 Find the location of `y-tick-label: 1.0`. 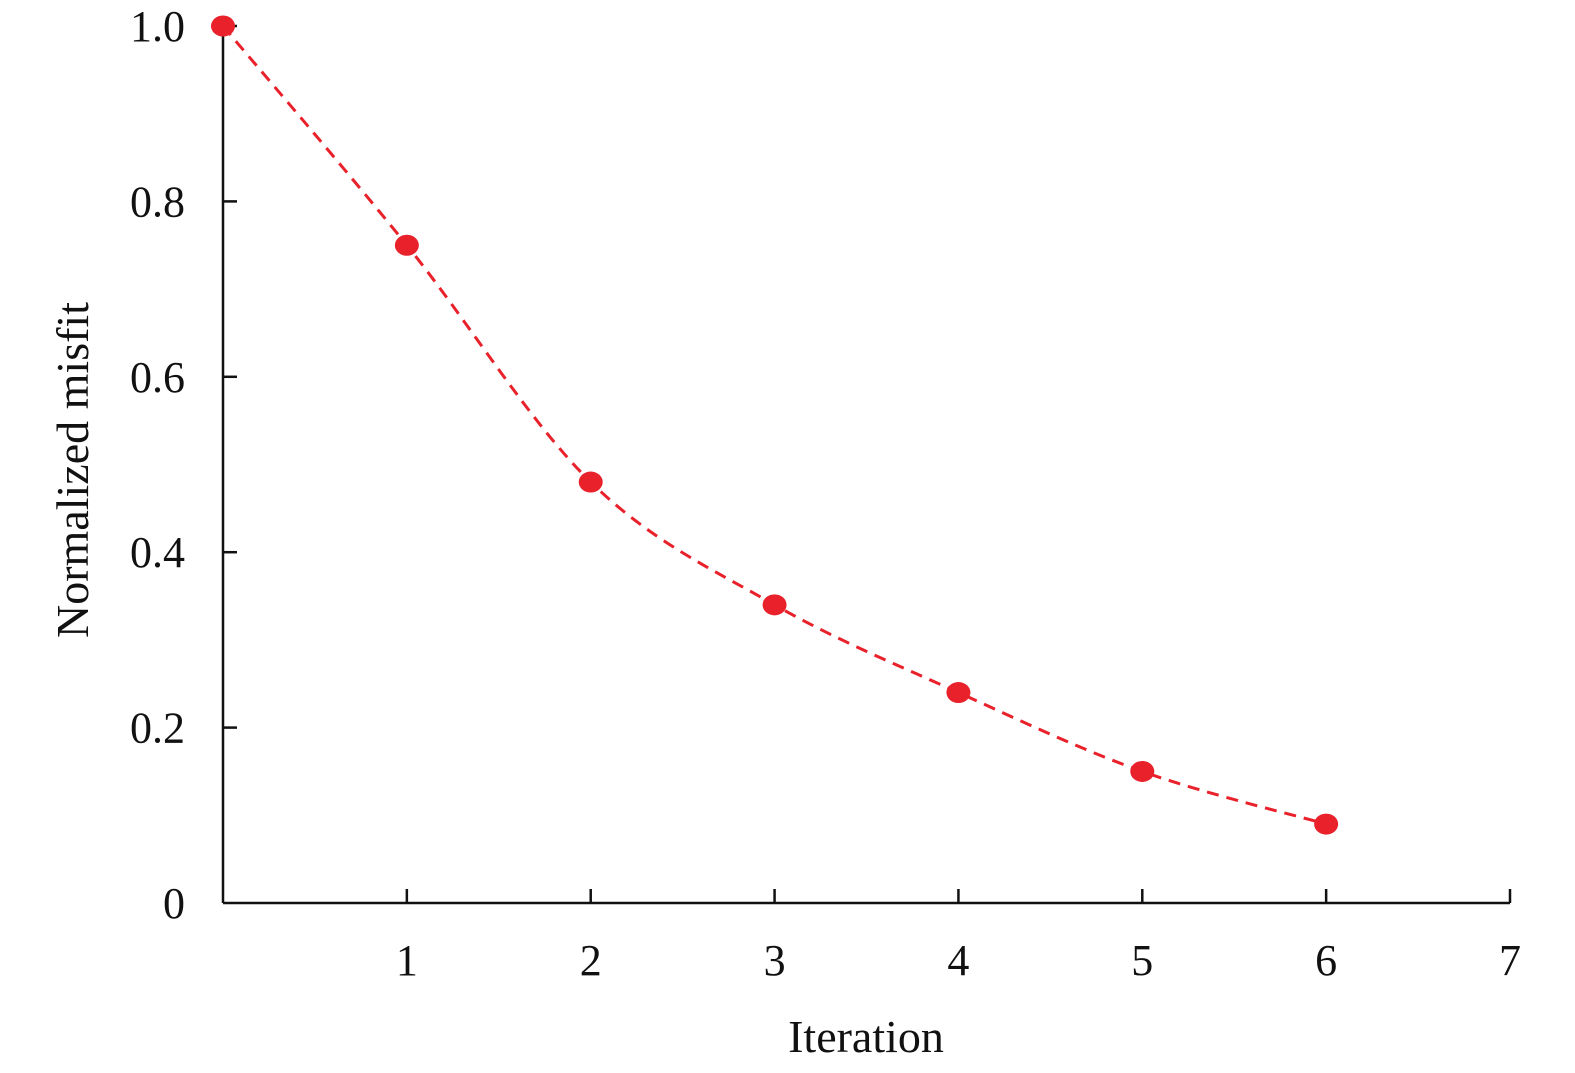

y-tick-label: 1.0 is located at coordinates (157, 26).